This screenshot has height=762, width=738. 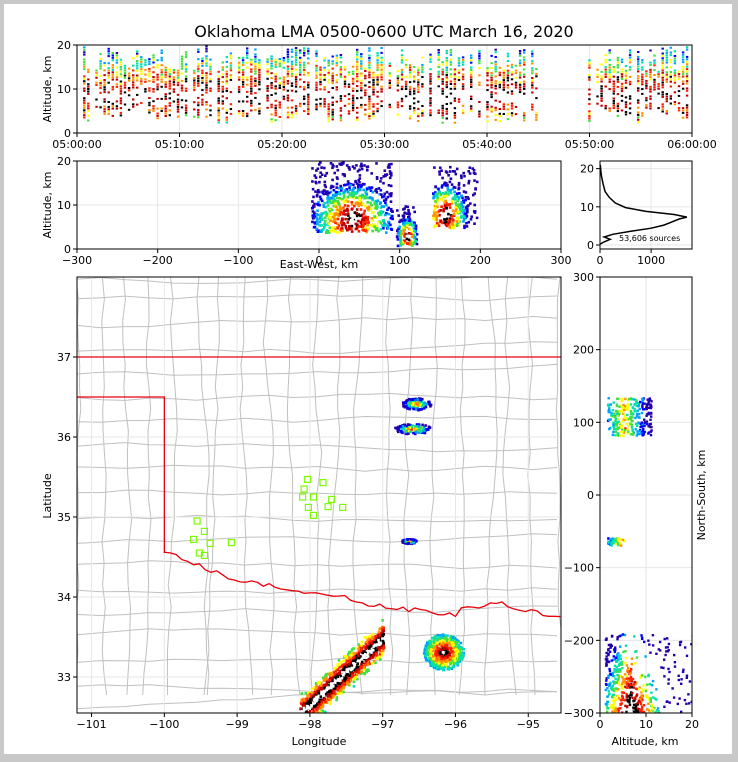 What do you see at coordinates (64, 45) in the screenshot?
I see `ta-y-tick-label-2: 20` at bounding box center [64, 45].